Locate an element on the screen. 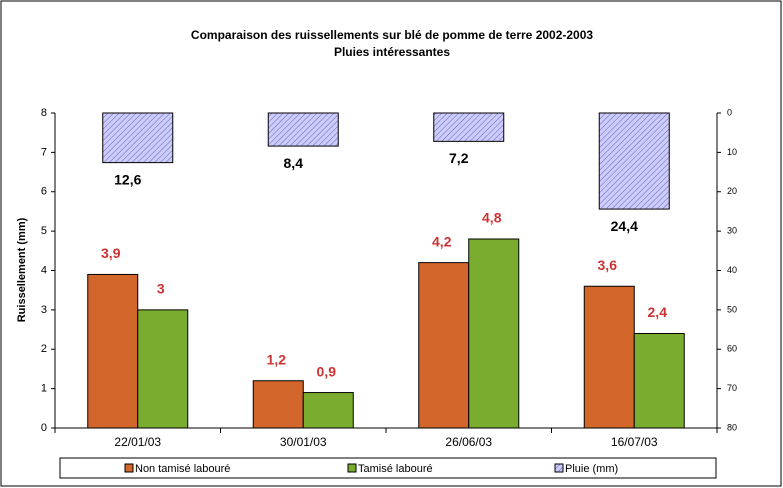 This screenshot has height=488, width=783. data-label: 24,4 is located at coordinates (624, 226).